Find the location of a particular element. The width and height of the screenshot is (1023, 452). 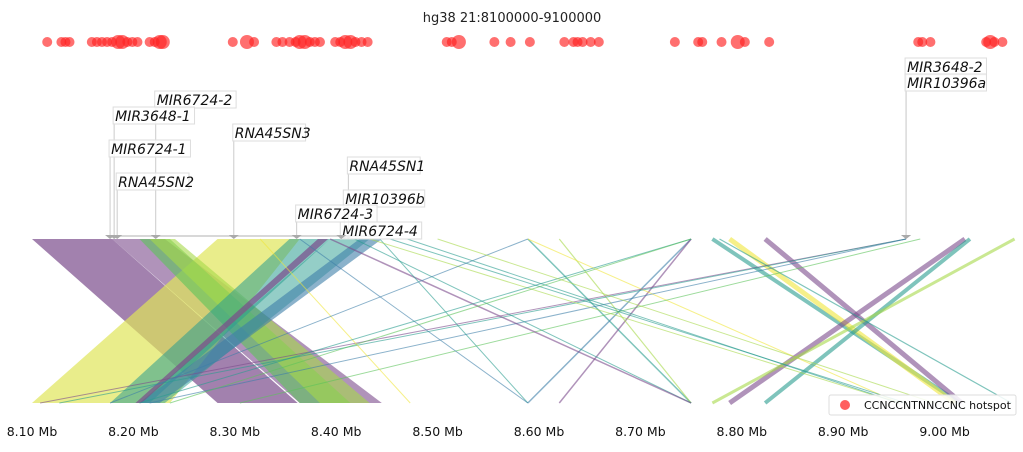

x-tick-label: 8.70 Mb is located at coordinates (640, 431).